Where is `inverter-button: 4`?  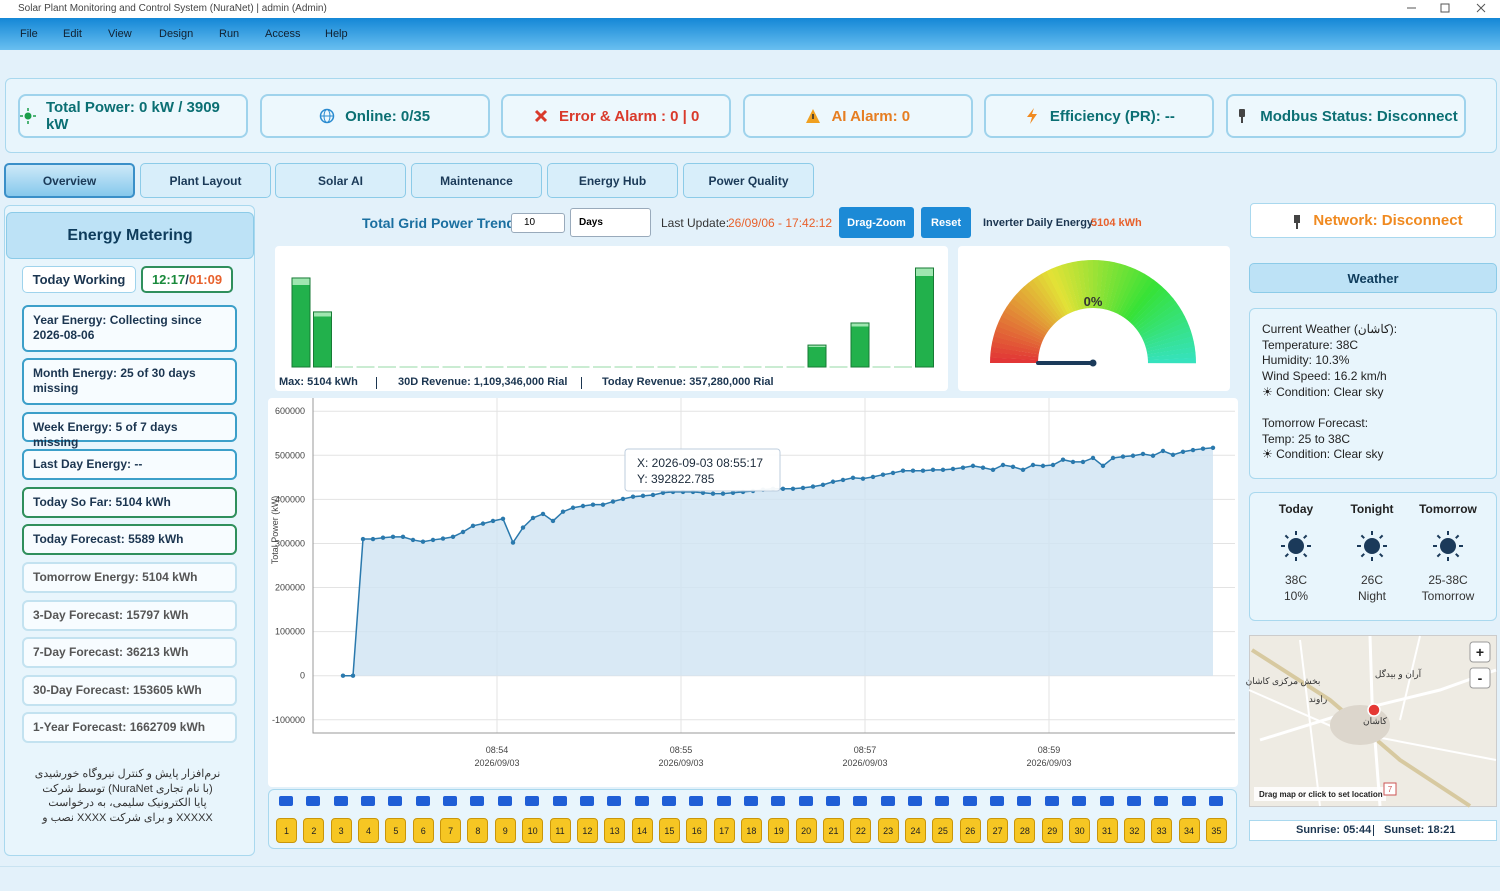 inverter-button: 4 is located at coordinates (369, 830).